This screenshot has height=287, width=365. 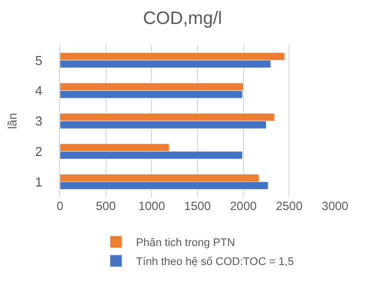 I want to click on chart-title: COD,mg/l, so click(x=182, y=18).